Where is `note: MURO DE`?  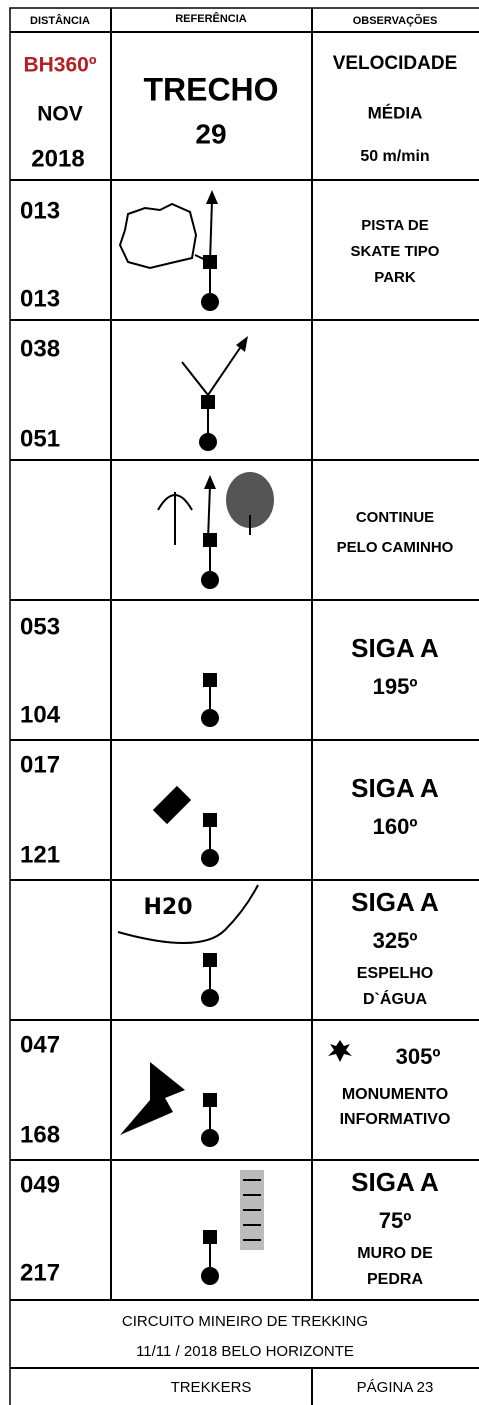
note: MURO DE is located at coordinates (395, 1253).